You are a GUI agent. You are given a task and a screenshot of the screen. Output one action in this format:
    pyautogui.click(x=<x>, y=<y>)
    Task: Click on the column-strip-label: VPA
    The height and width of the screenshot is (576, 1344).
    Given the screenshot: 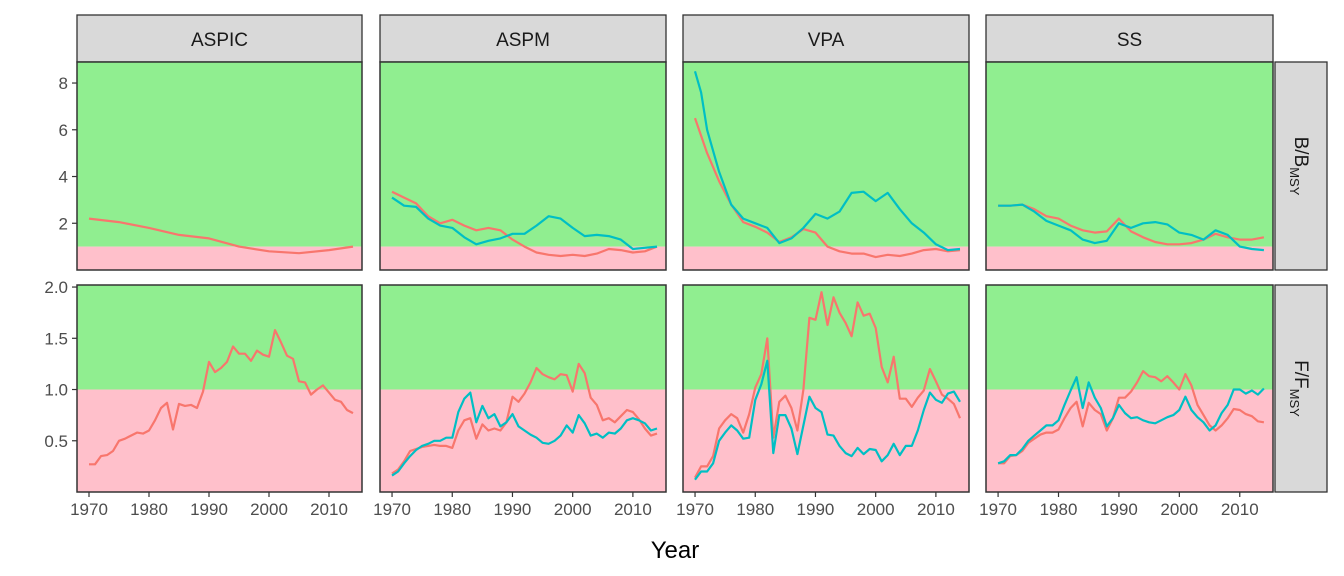 What is the action you would take?
    pyautogui.click(x=826, y=40)
    